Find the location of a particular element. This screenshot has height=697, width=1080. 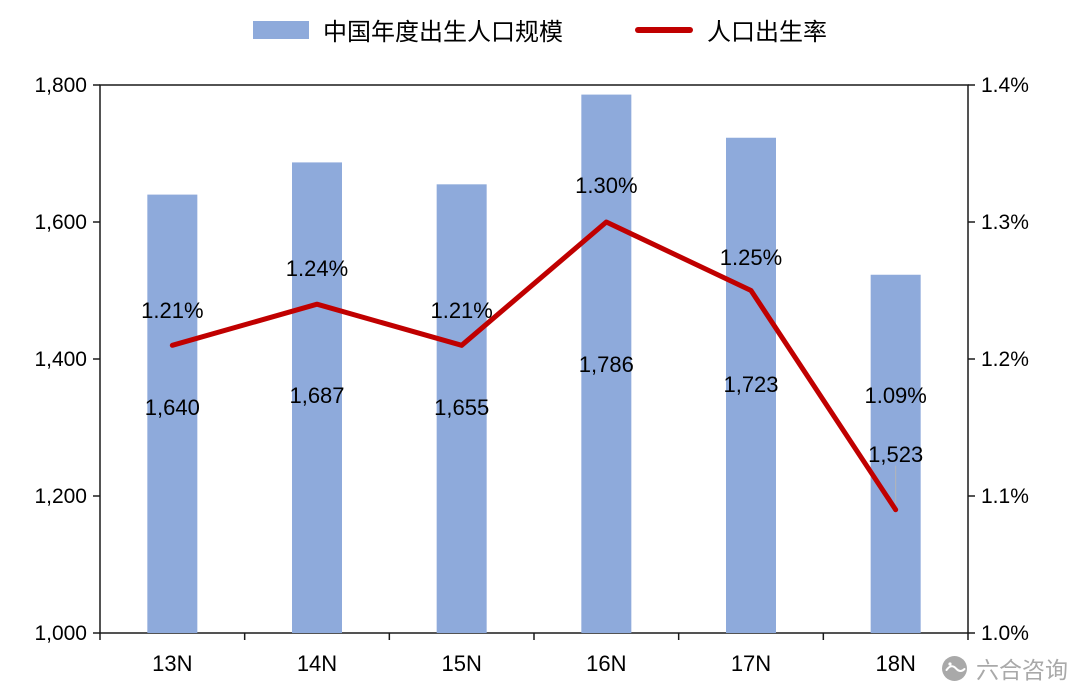

line-value-label: 1.25% is located at coordinates (751, 257).